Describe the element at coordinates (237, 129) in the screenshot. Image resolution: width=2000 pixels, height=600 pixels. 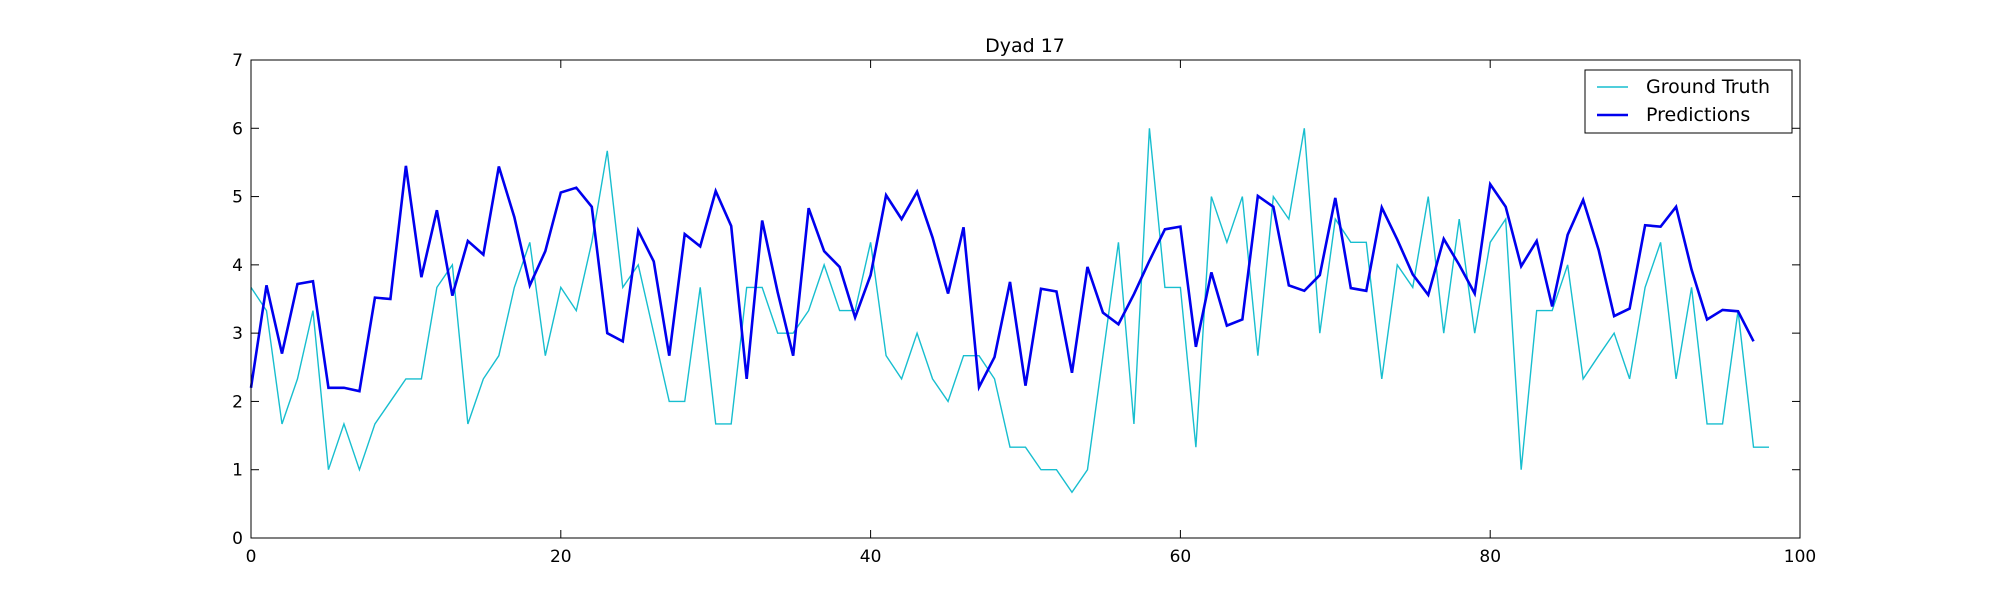
I see `y-tick-label: 6` at that location.